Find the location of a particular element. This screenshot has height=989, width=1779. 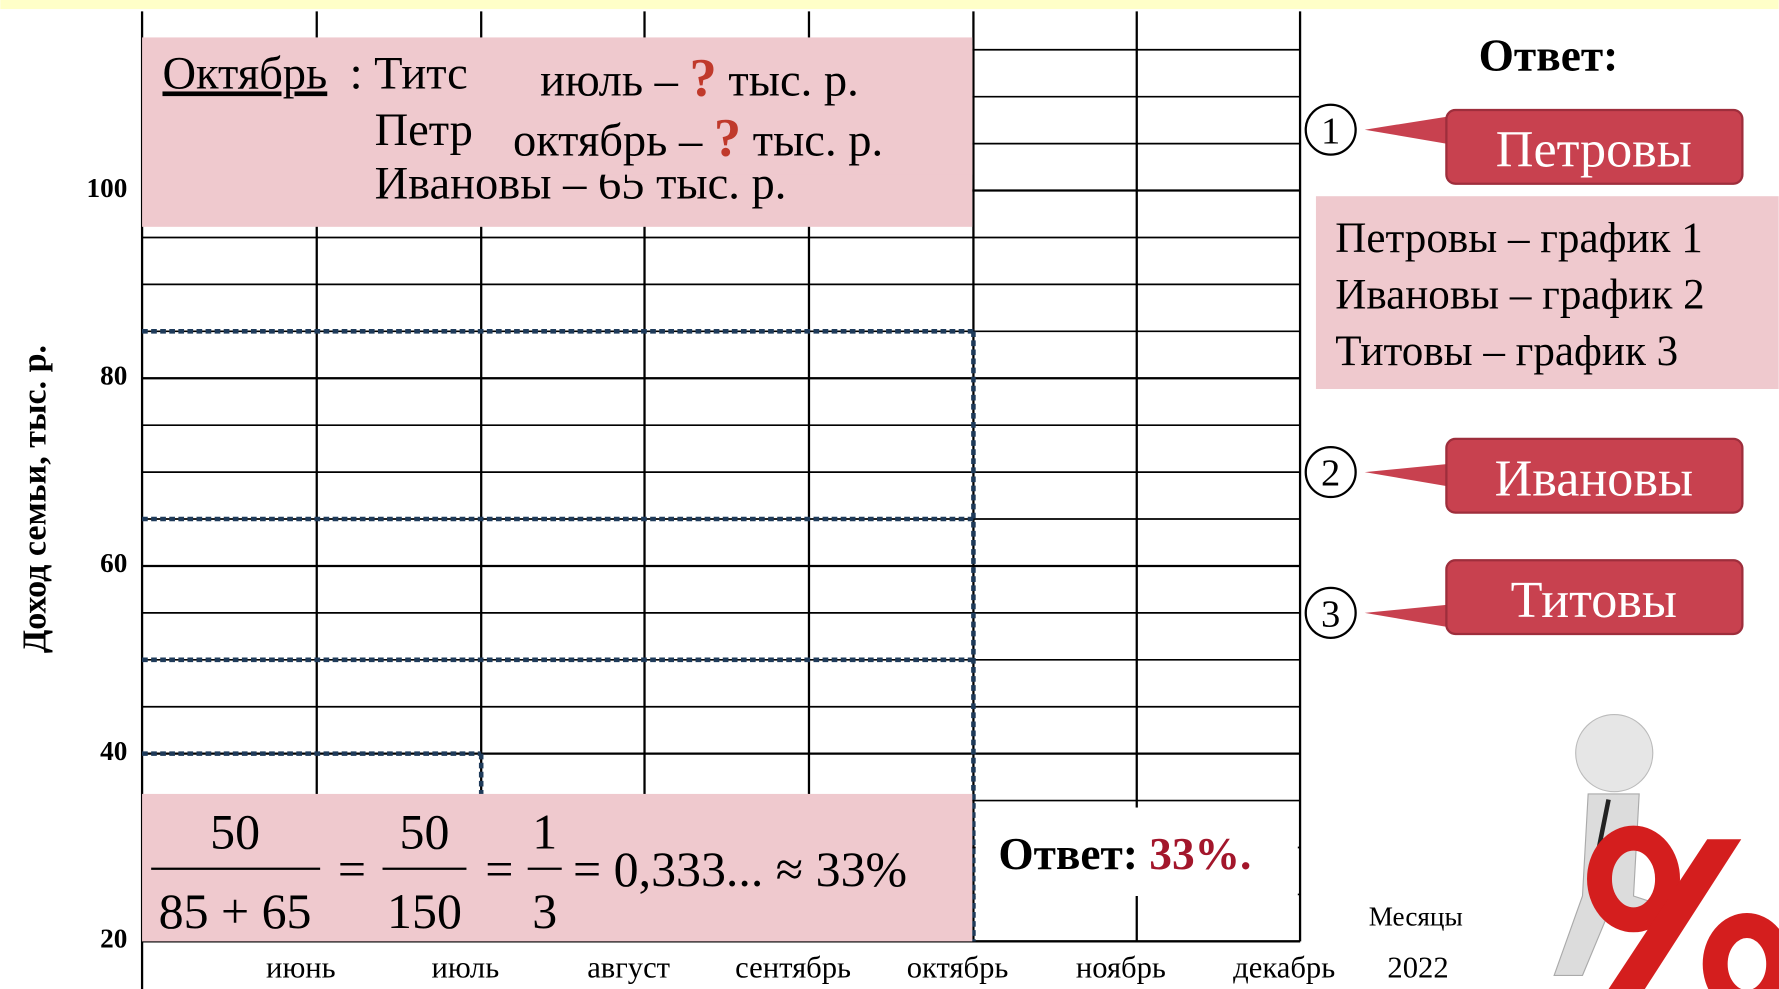

legend-entry: Ивановы is located at coordinates (1594, 479).